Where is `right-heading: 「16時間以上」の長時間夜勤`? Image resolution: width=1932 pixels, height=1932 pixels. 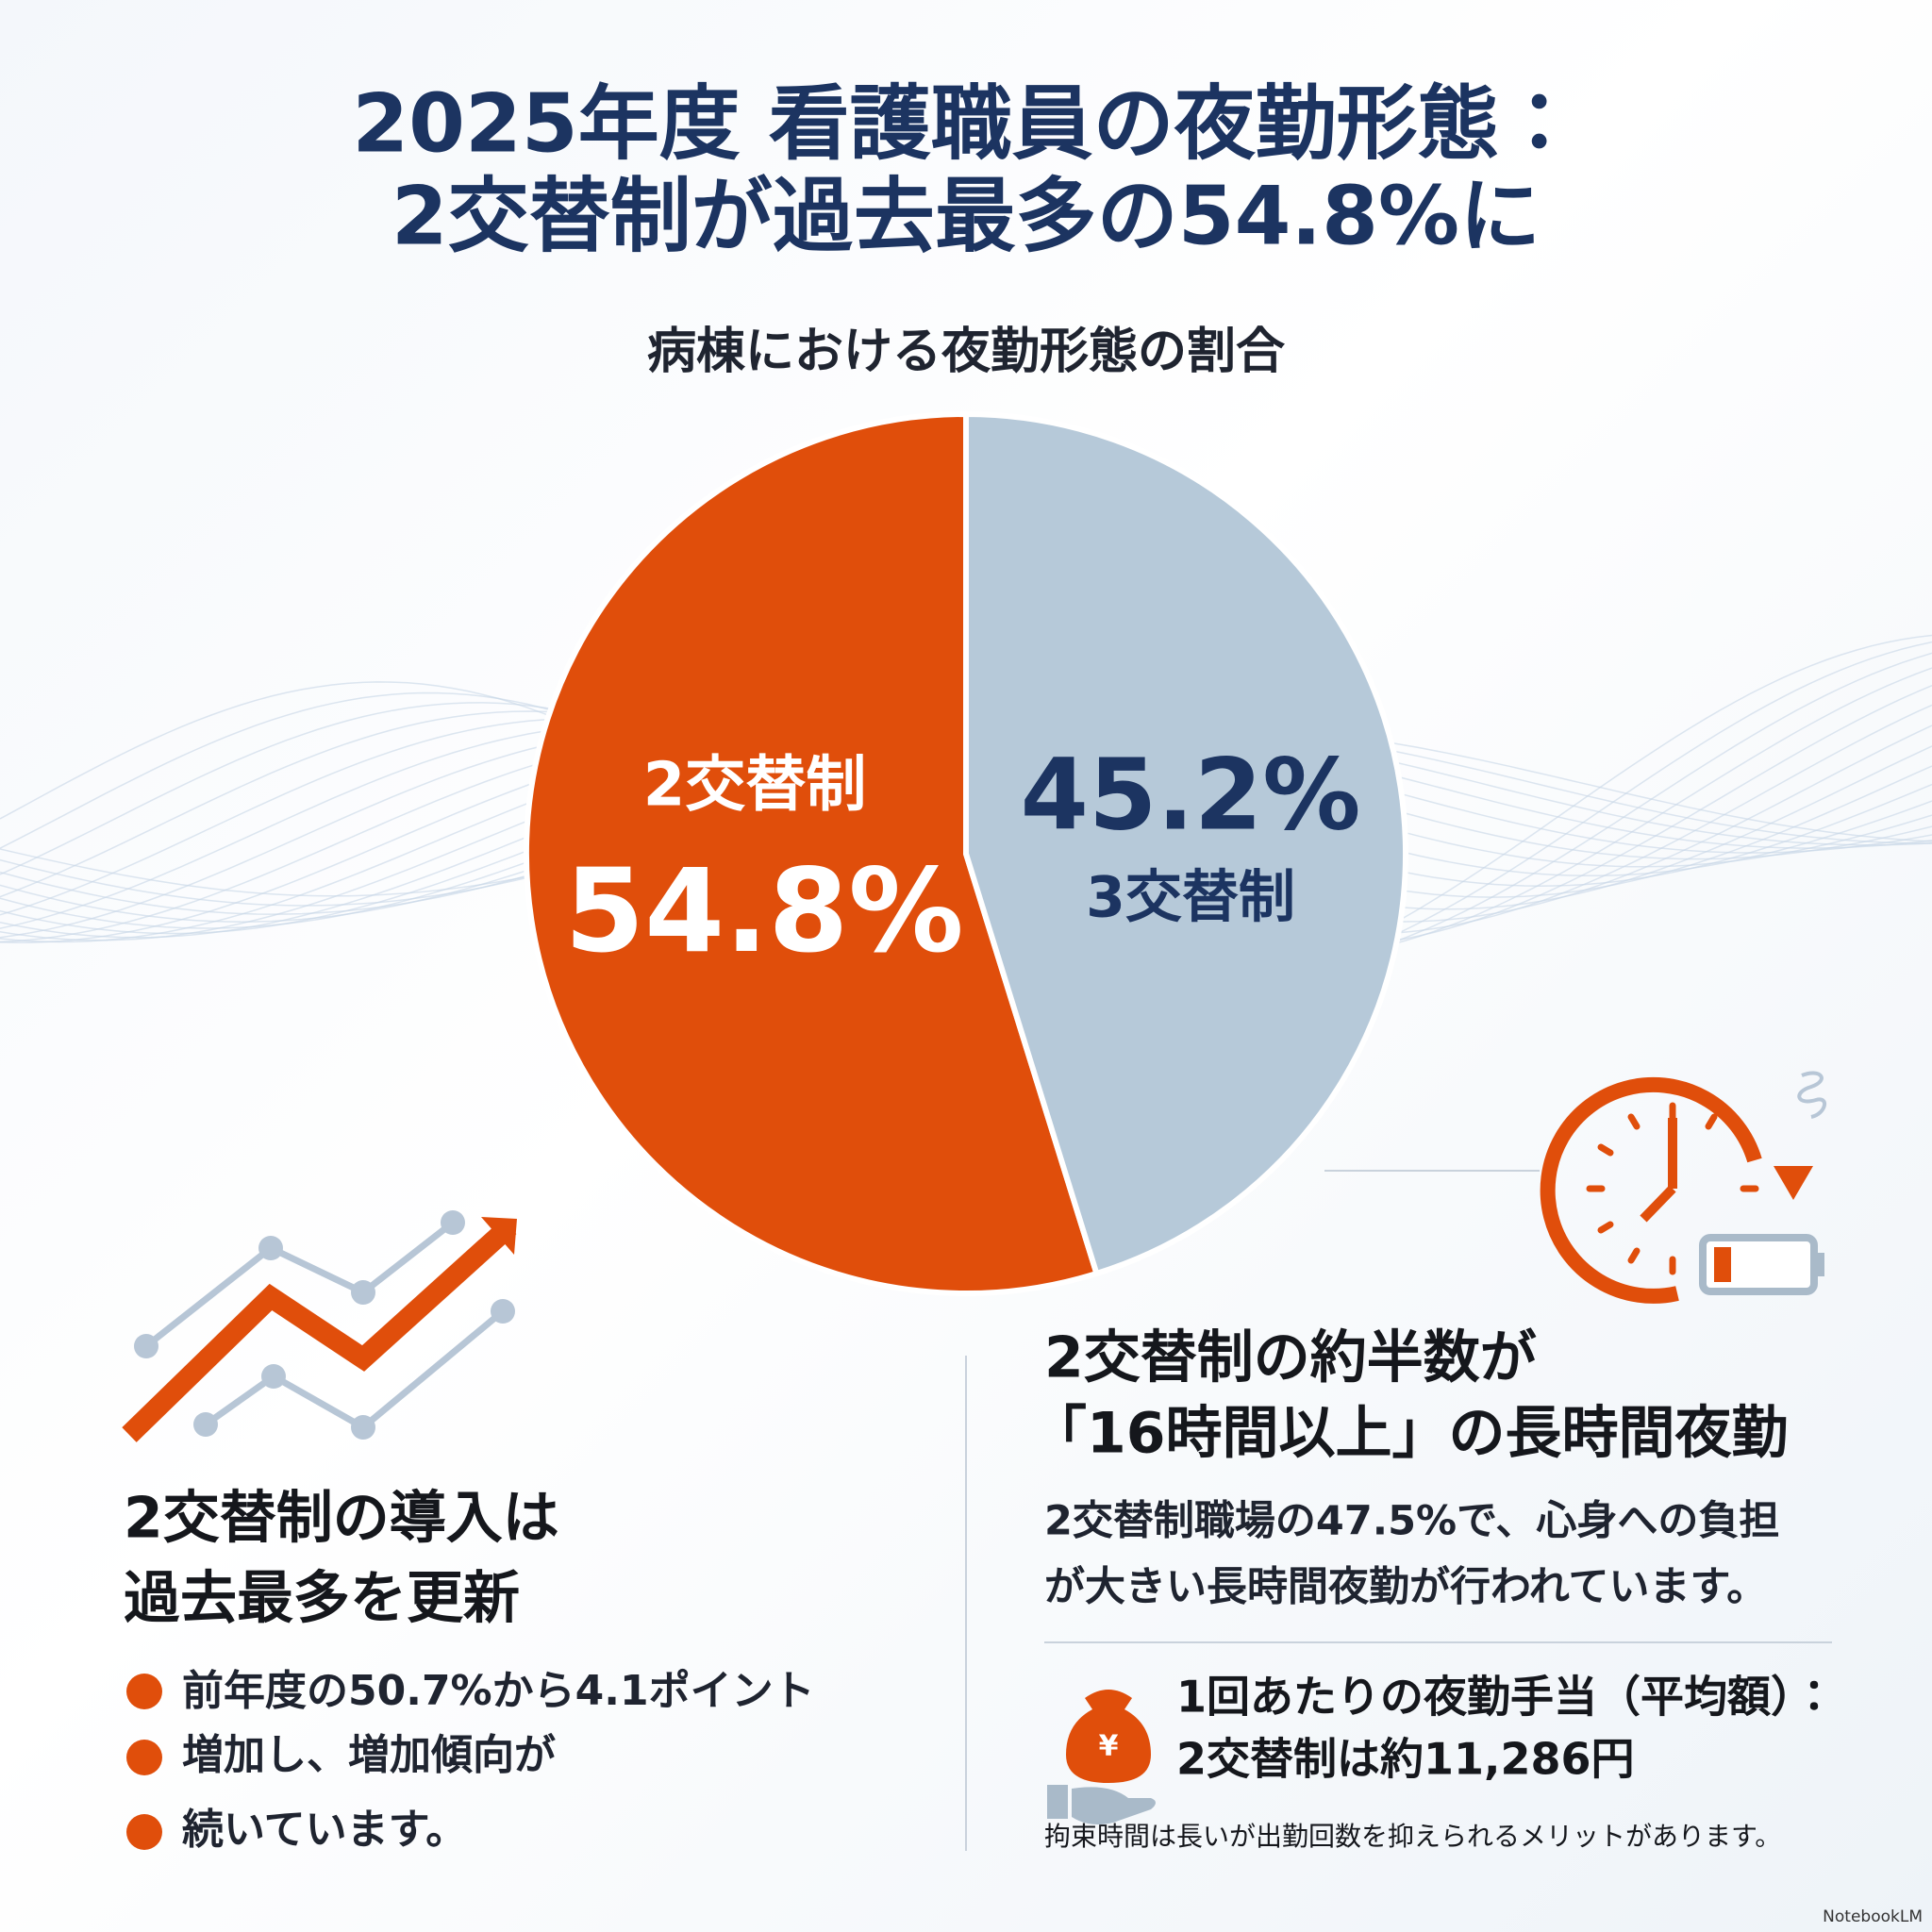 right-heading: 「16時間以上」の長時間夜勤 is located at coordinates (1410, 1434).